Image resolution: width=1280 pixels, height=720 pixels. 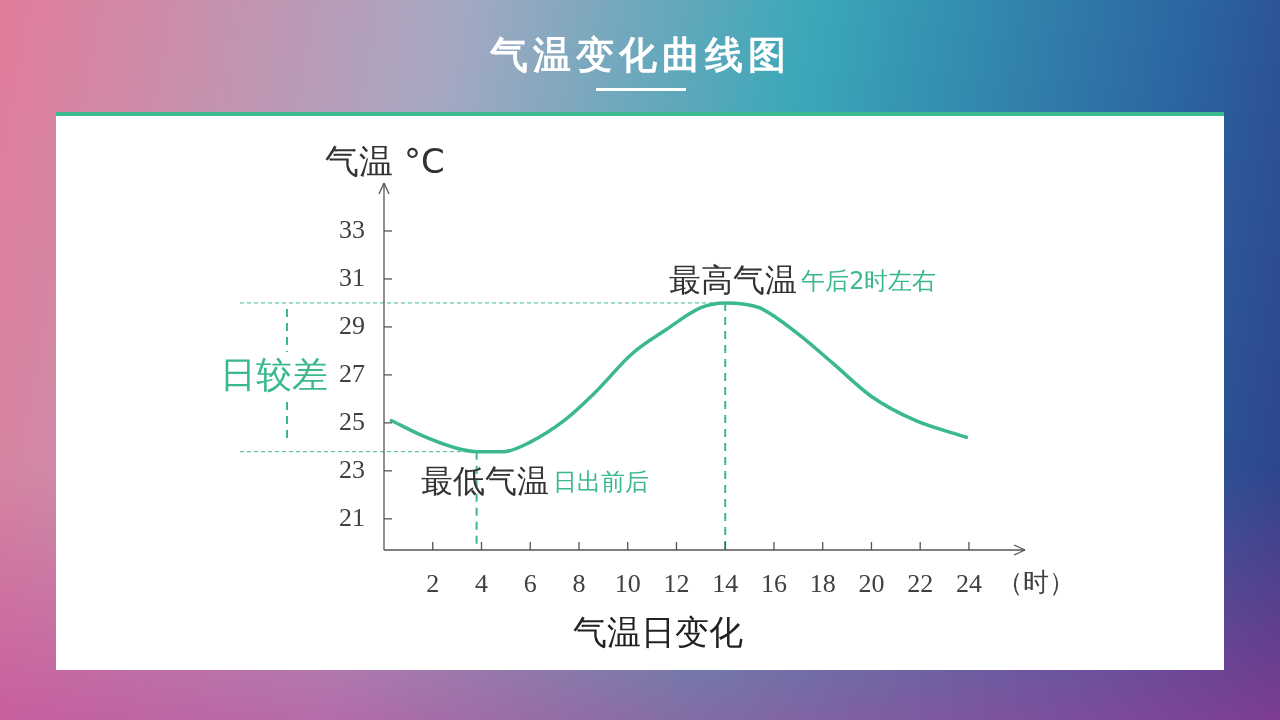 I want to click on annotation: 日出前后, so click(x=600, y=481).